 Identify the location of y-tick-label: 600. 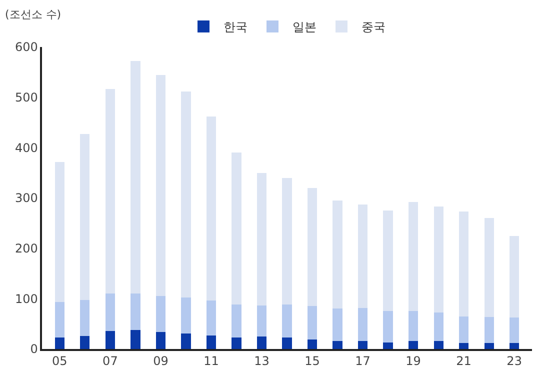
(26, 47).